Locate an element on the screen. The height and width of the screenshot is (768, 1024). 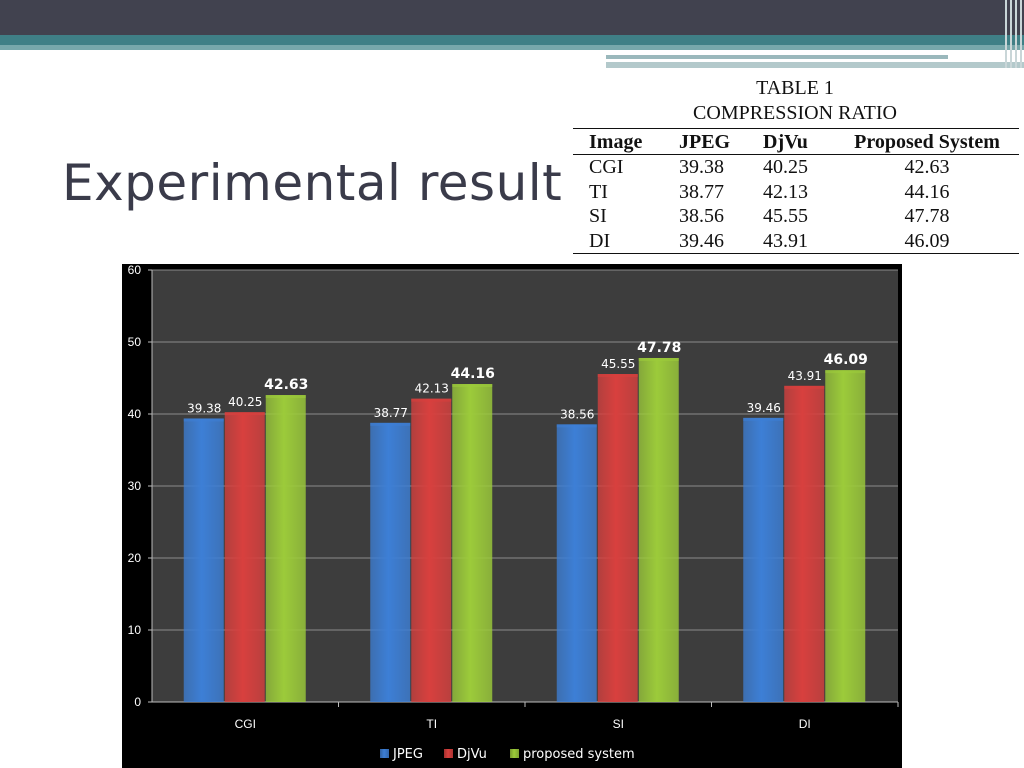
data-label: 39.38 is located at coordinates (204, 408).